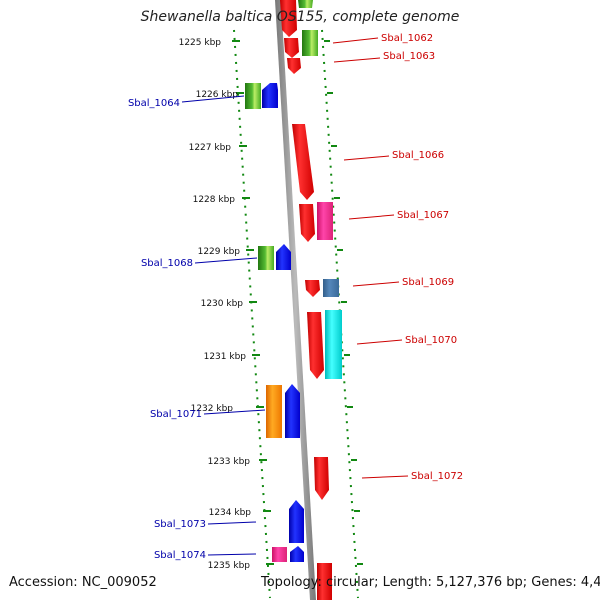  What do you see at coordinates (431, 340) in the screenshot?
I see `gene-label: Sbal_1070` at bounding box center [431, 340].